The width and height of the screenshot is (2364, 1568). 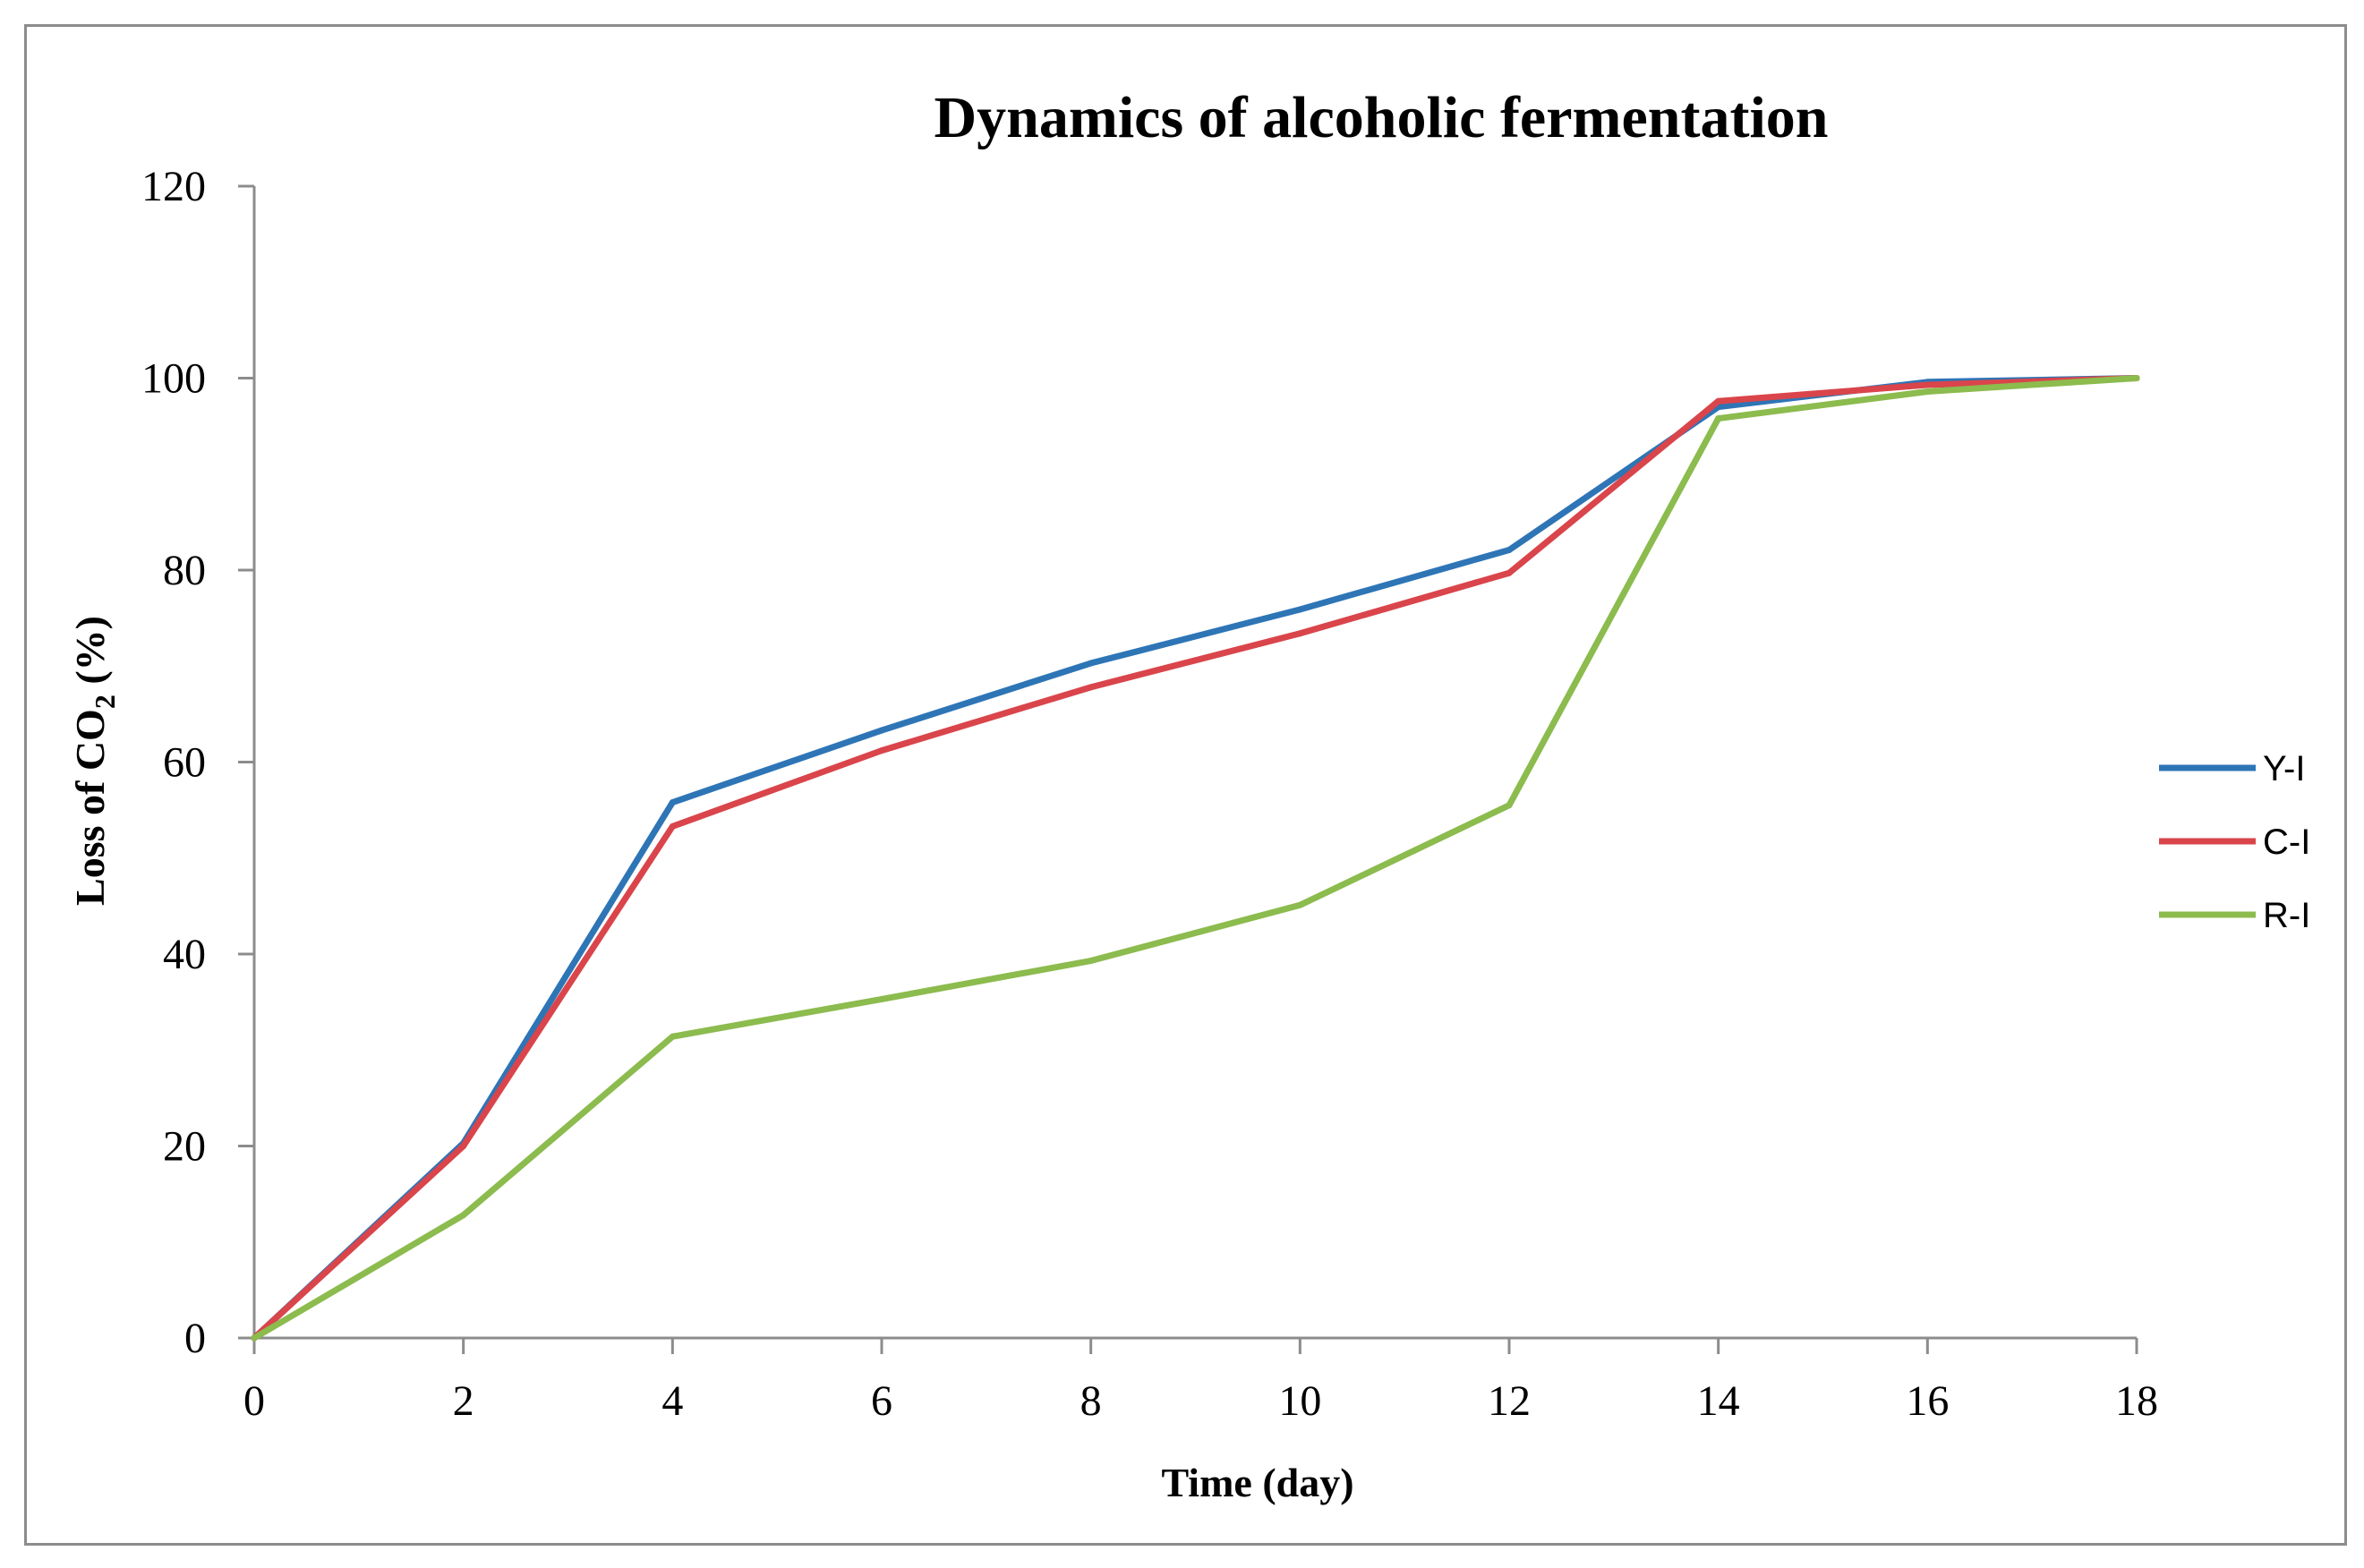 I want to click on y-axis-title-subscript: 2, so click(x=105, y=702).